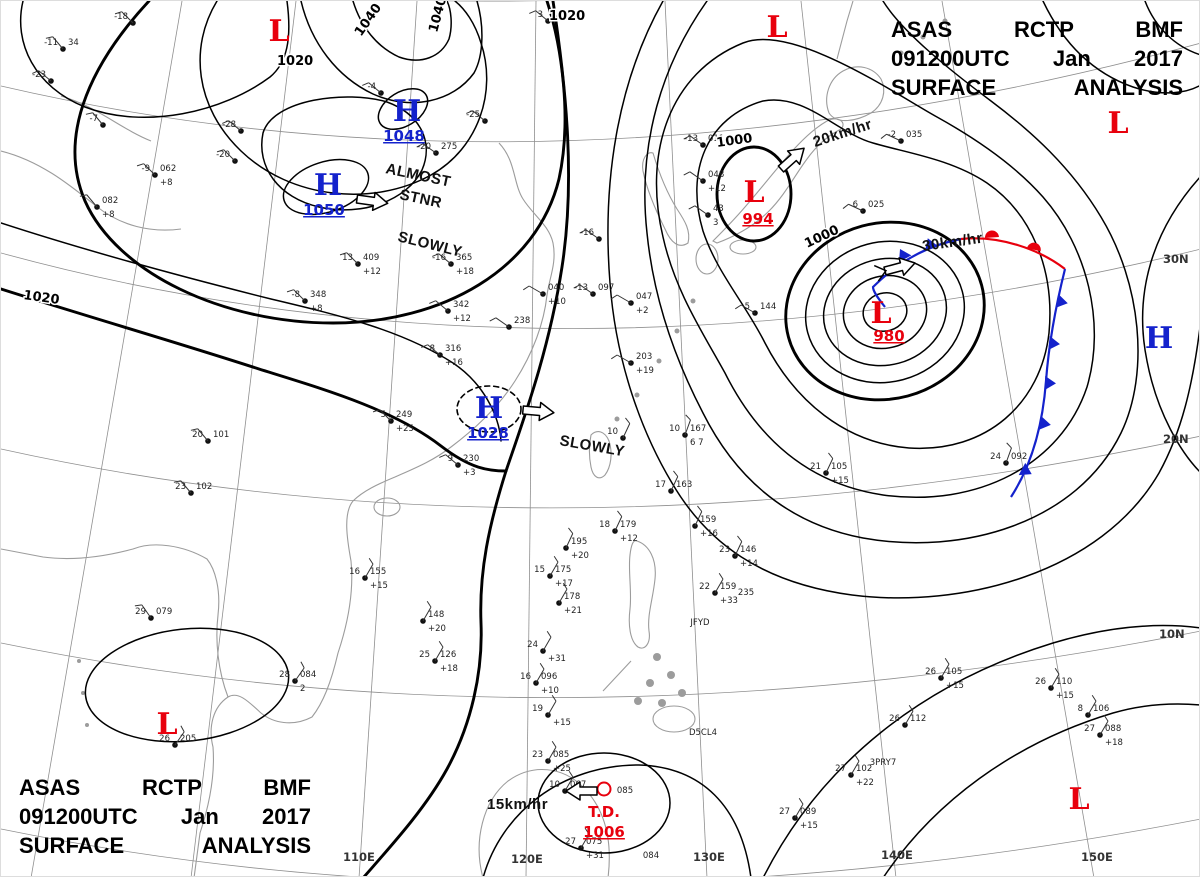  What do you see at coordinates (368, 574) in the screenshot?
I see `station-plot: 16 155 +15` at bounding box center [368, 574].